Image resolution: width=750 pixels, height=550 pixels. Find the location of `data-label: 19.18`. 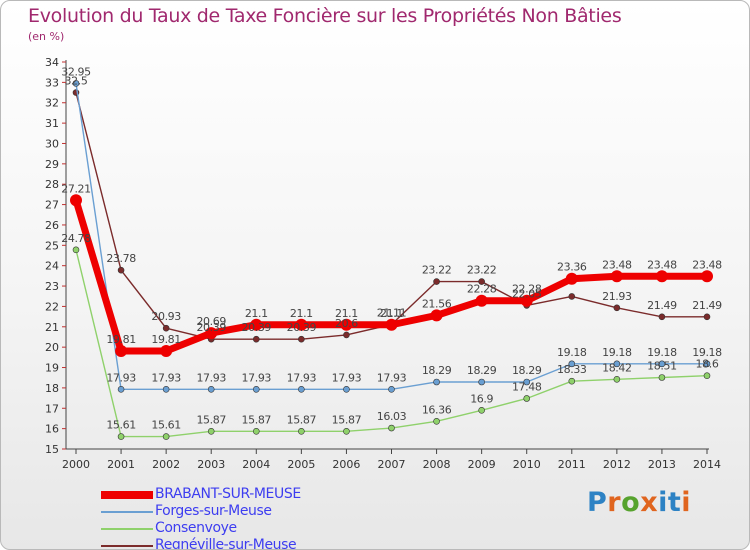

data-label: 19.18 is located at coordinates (707, 352).